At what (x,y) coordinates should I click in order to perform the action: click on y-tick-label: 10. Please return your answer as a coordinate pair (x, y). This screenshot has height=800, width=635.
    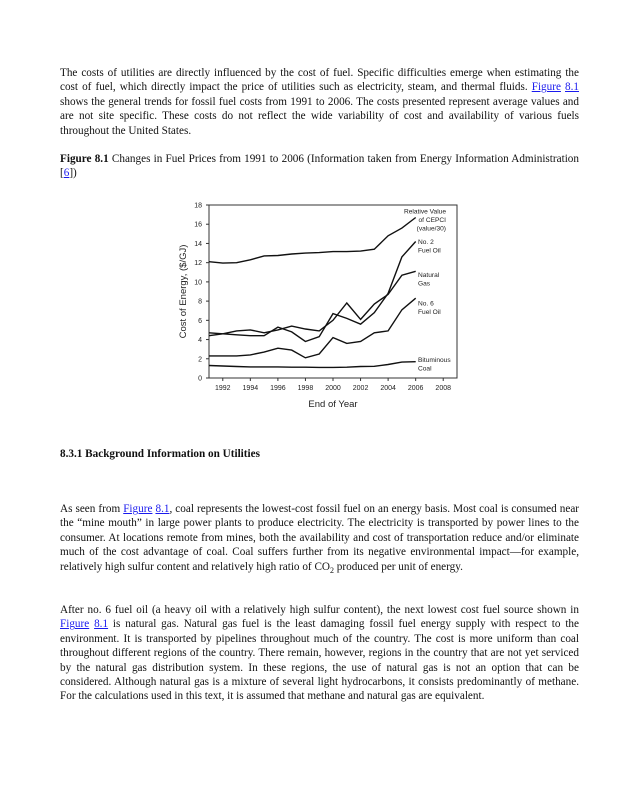
    Looking at the image, I should click on (198, 282).